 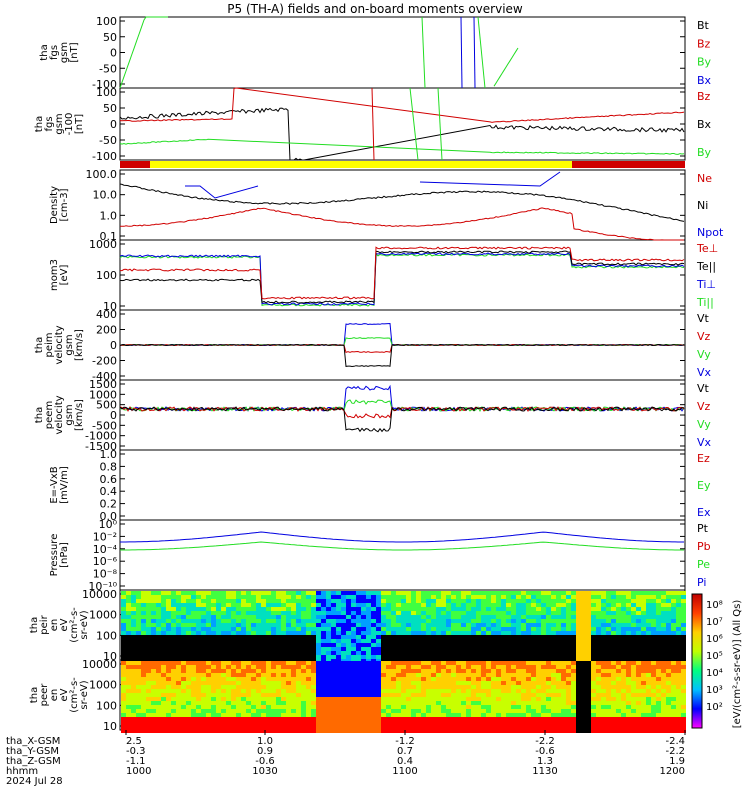 I want to click on trace-by-spike, so click(x=440, y=124).